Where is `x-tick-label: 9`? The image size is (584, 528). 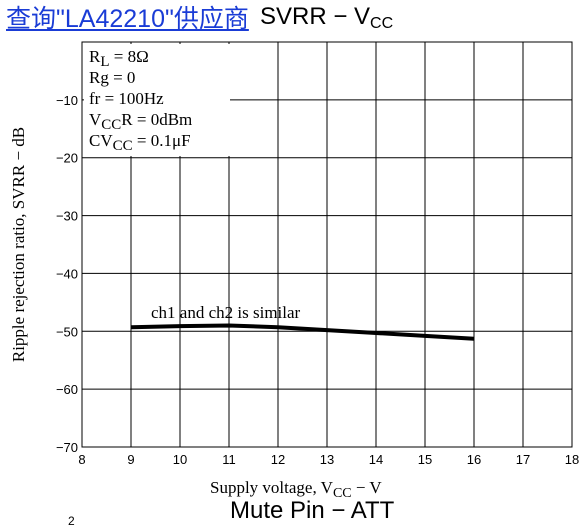 x-tick-label: 9 is located at coordinates (130, 459).